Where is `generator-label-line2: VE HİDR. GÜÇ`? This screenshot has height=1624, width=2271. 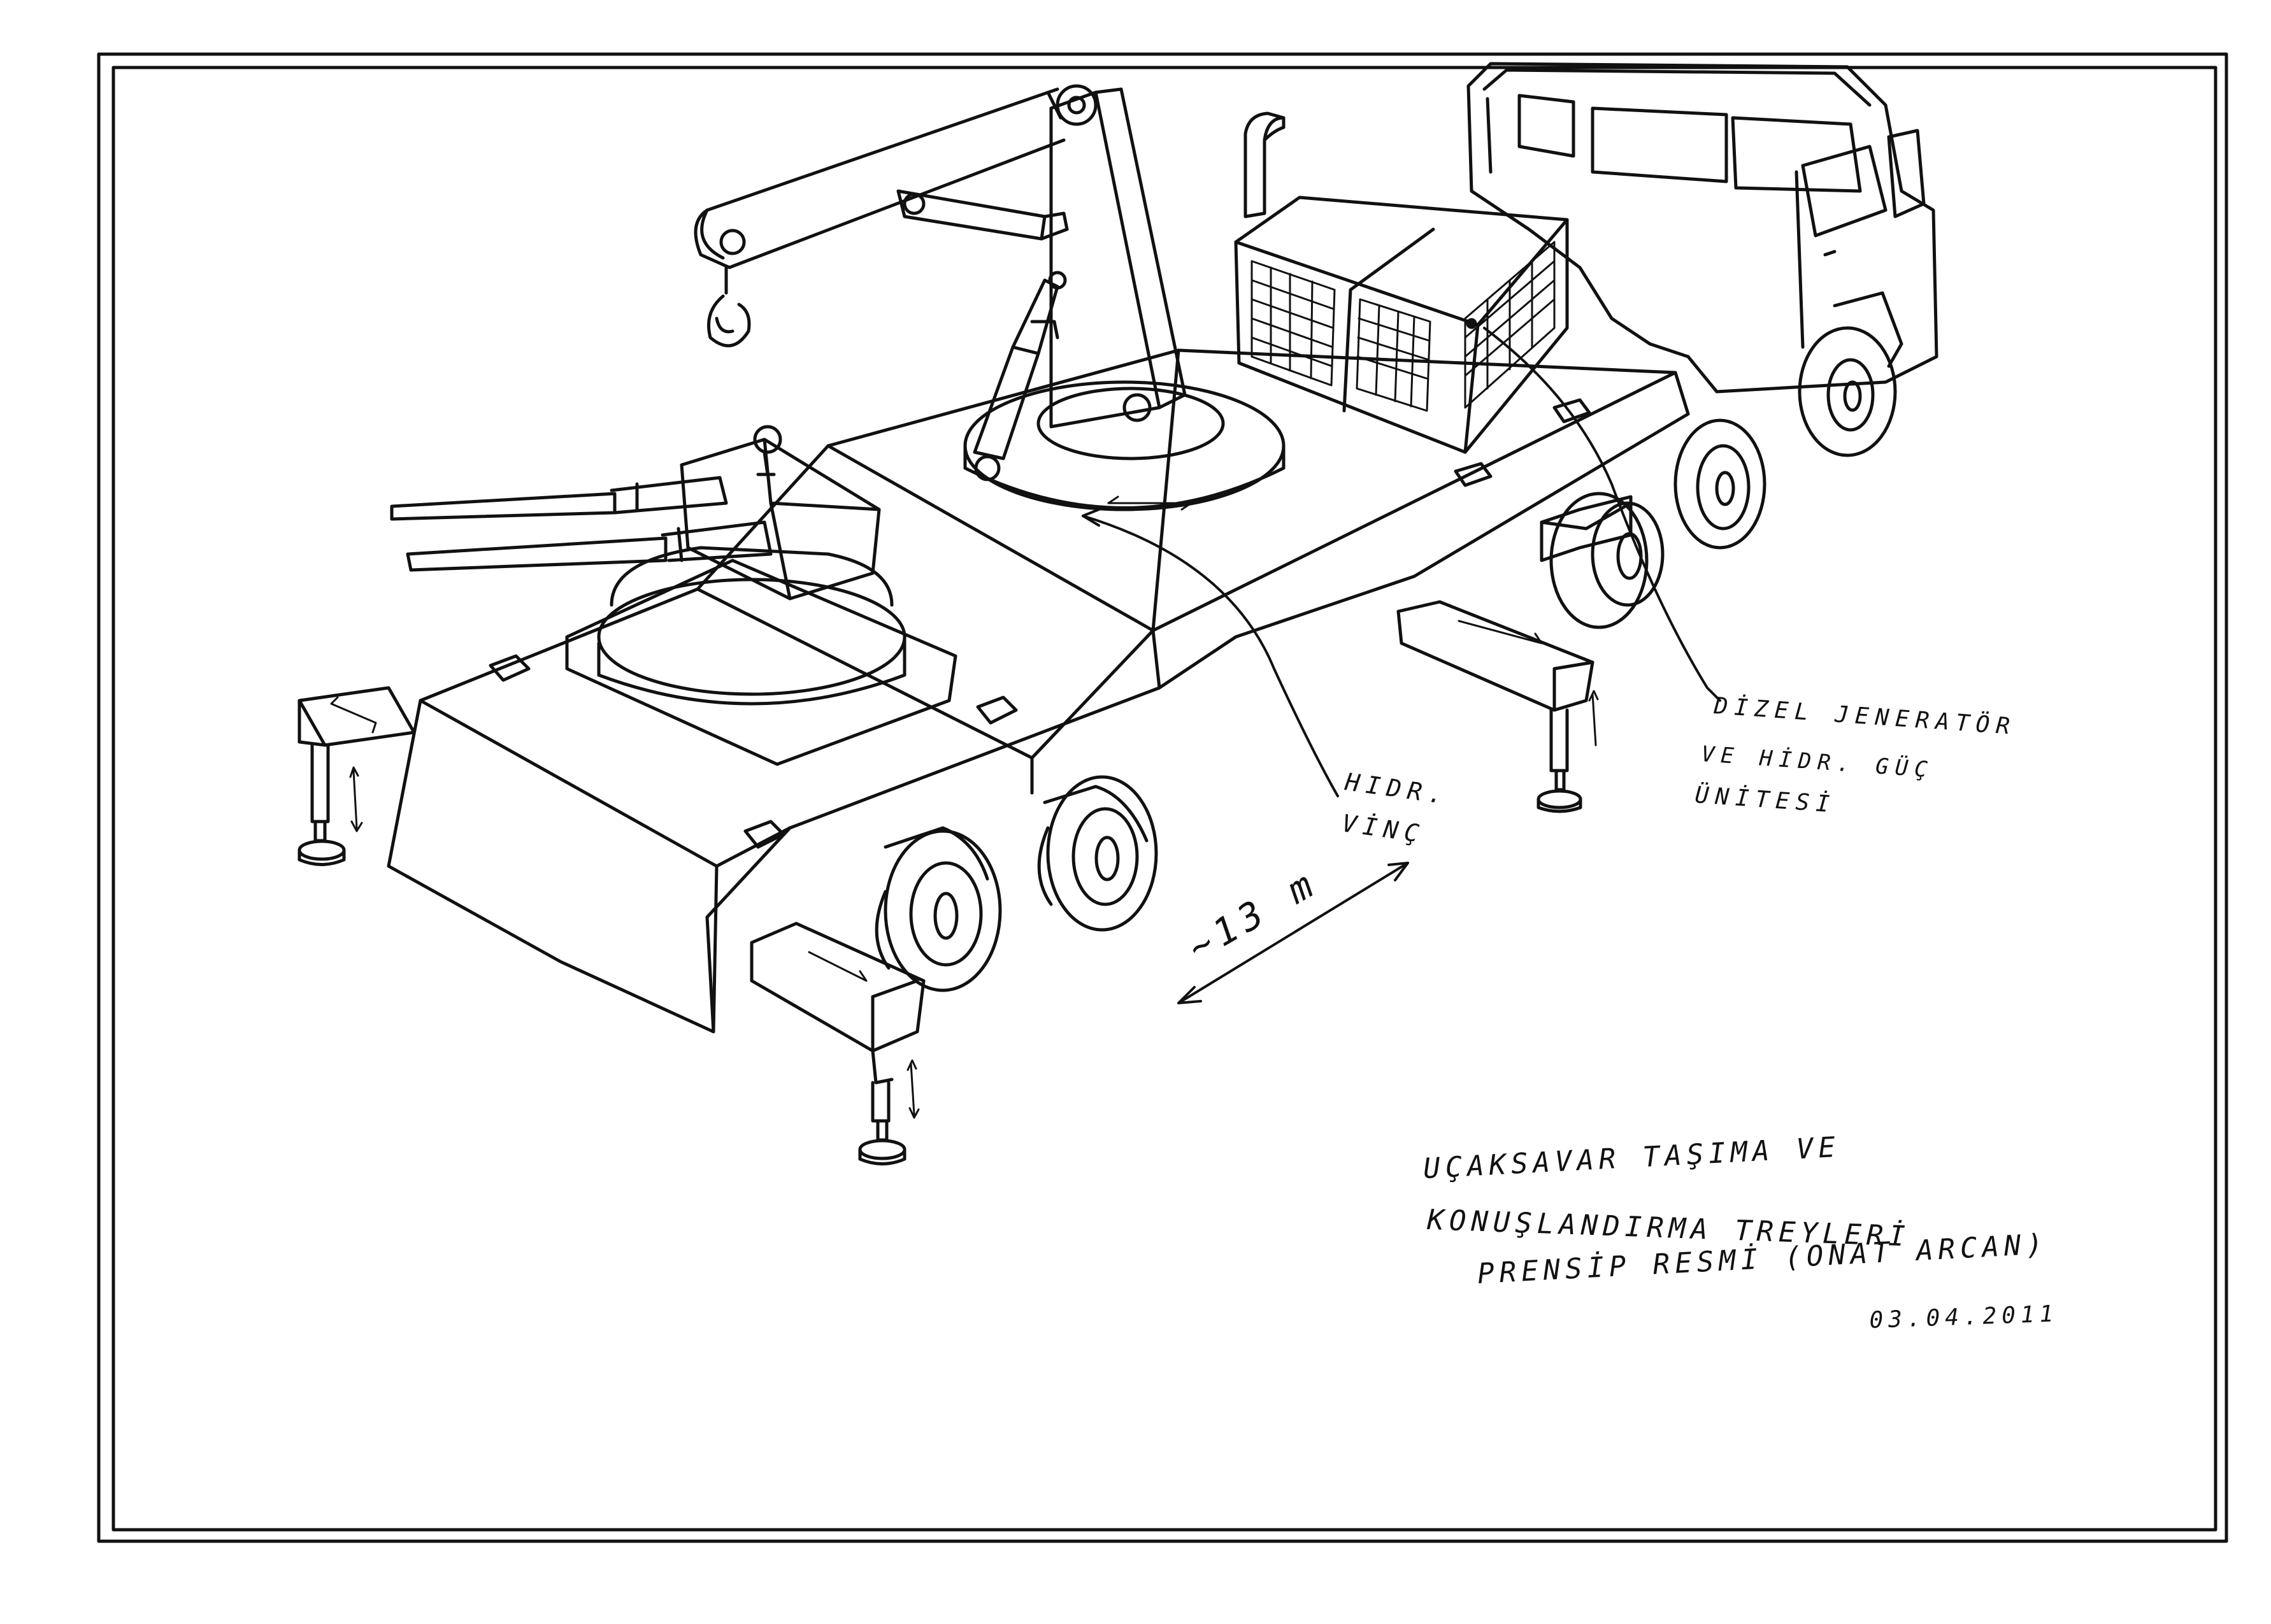
generator-label-line2: VE HİDR. GÜÇ is located at coordinates (1818, 762).